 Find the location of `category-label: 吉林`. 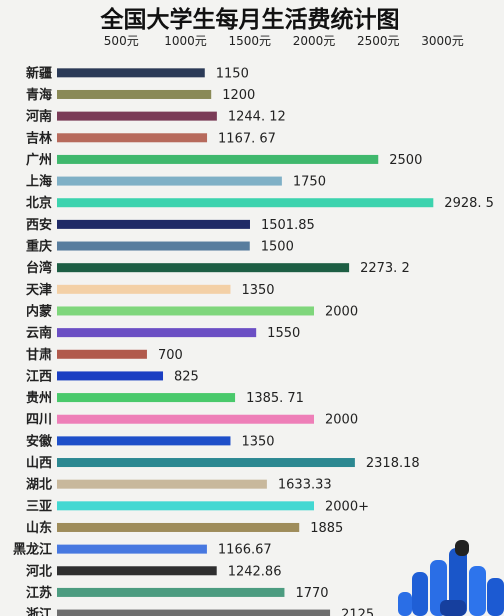

category-label: 吉林 is located at coordinates (39, 138).